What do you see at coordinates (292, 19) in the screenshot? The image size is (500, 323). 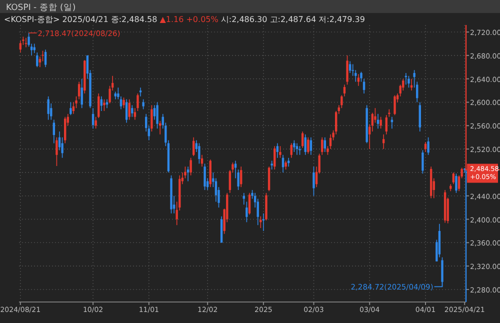 I see `text: 시:2,486.30 고:2,487.64 저:2,479.39` at bounding box center [292, 19].